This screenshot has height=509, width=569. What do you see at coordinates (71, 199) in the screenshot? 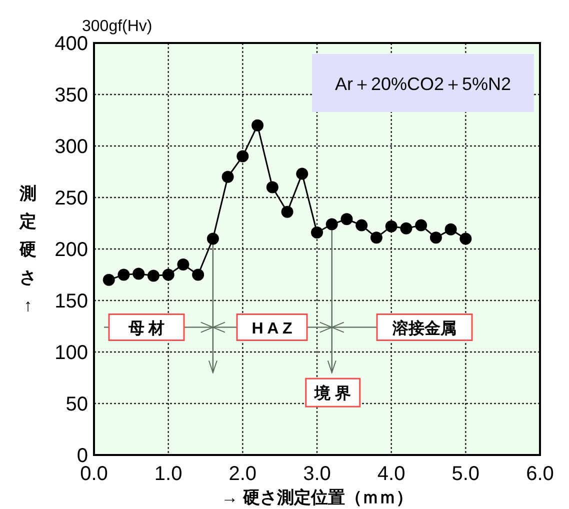
I see `y-tick-label: 250` at bounding box center [71, 199].